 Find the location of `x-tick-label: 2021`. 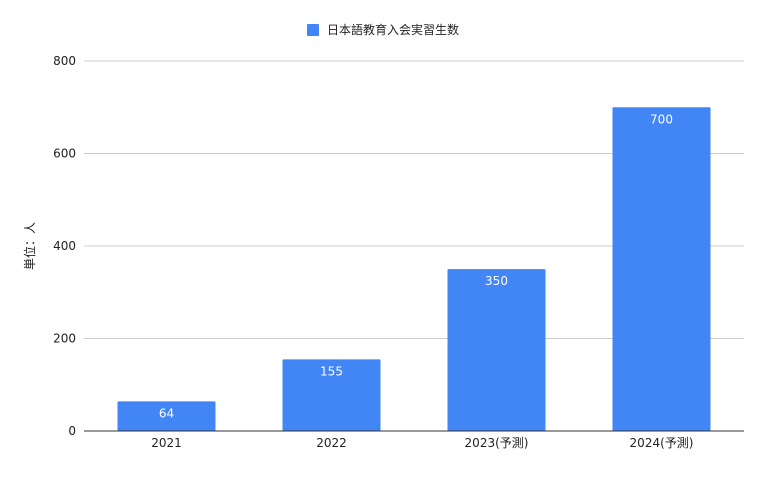

x-tick-label: 2021 is located at coordinates (166, 443).